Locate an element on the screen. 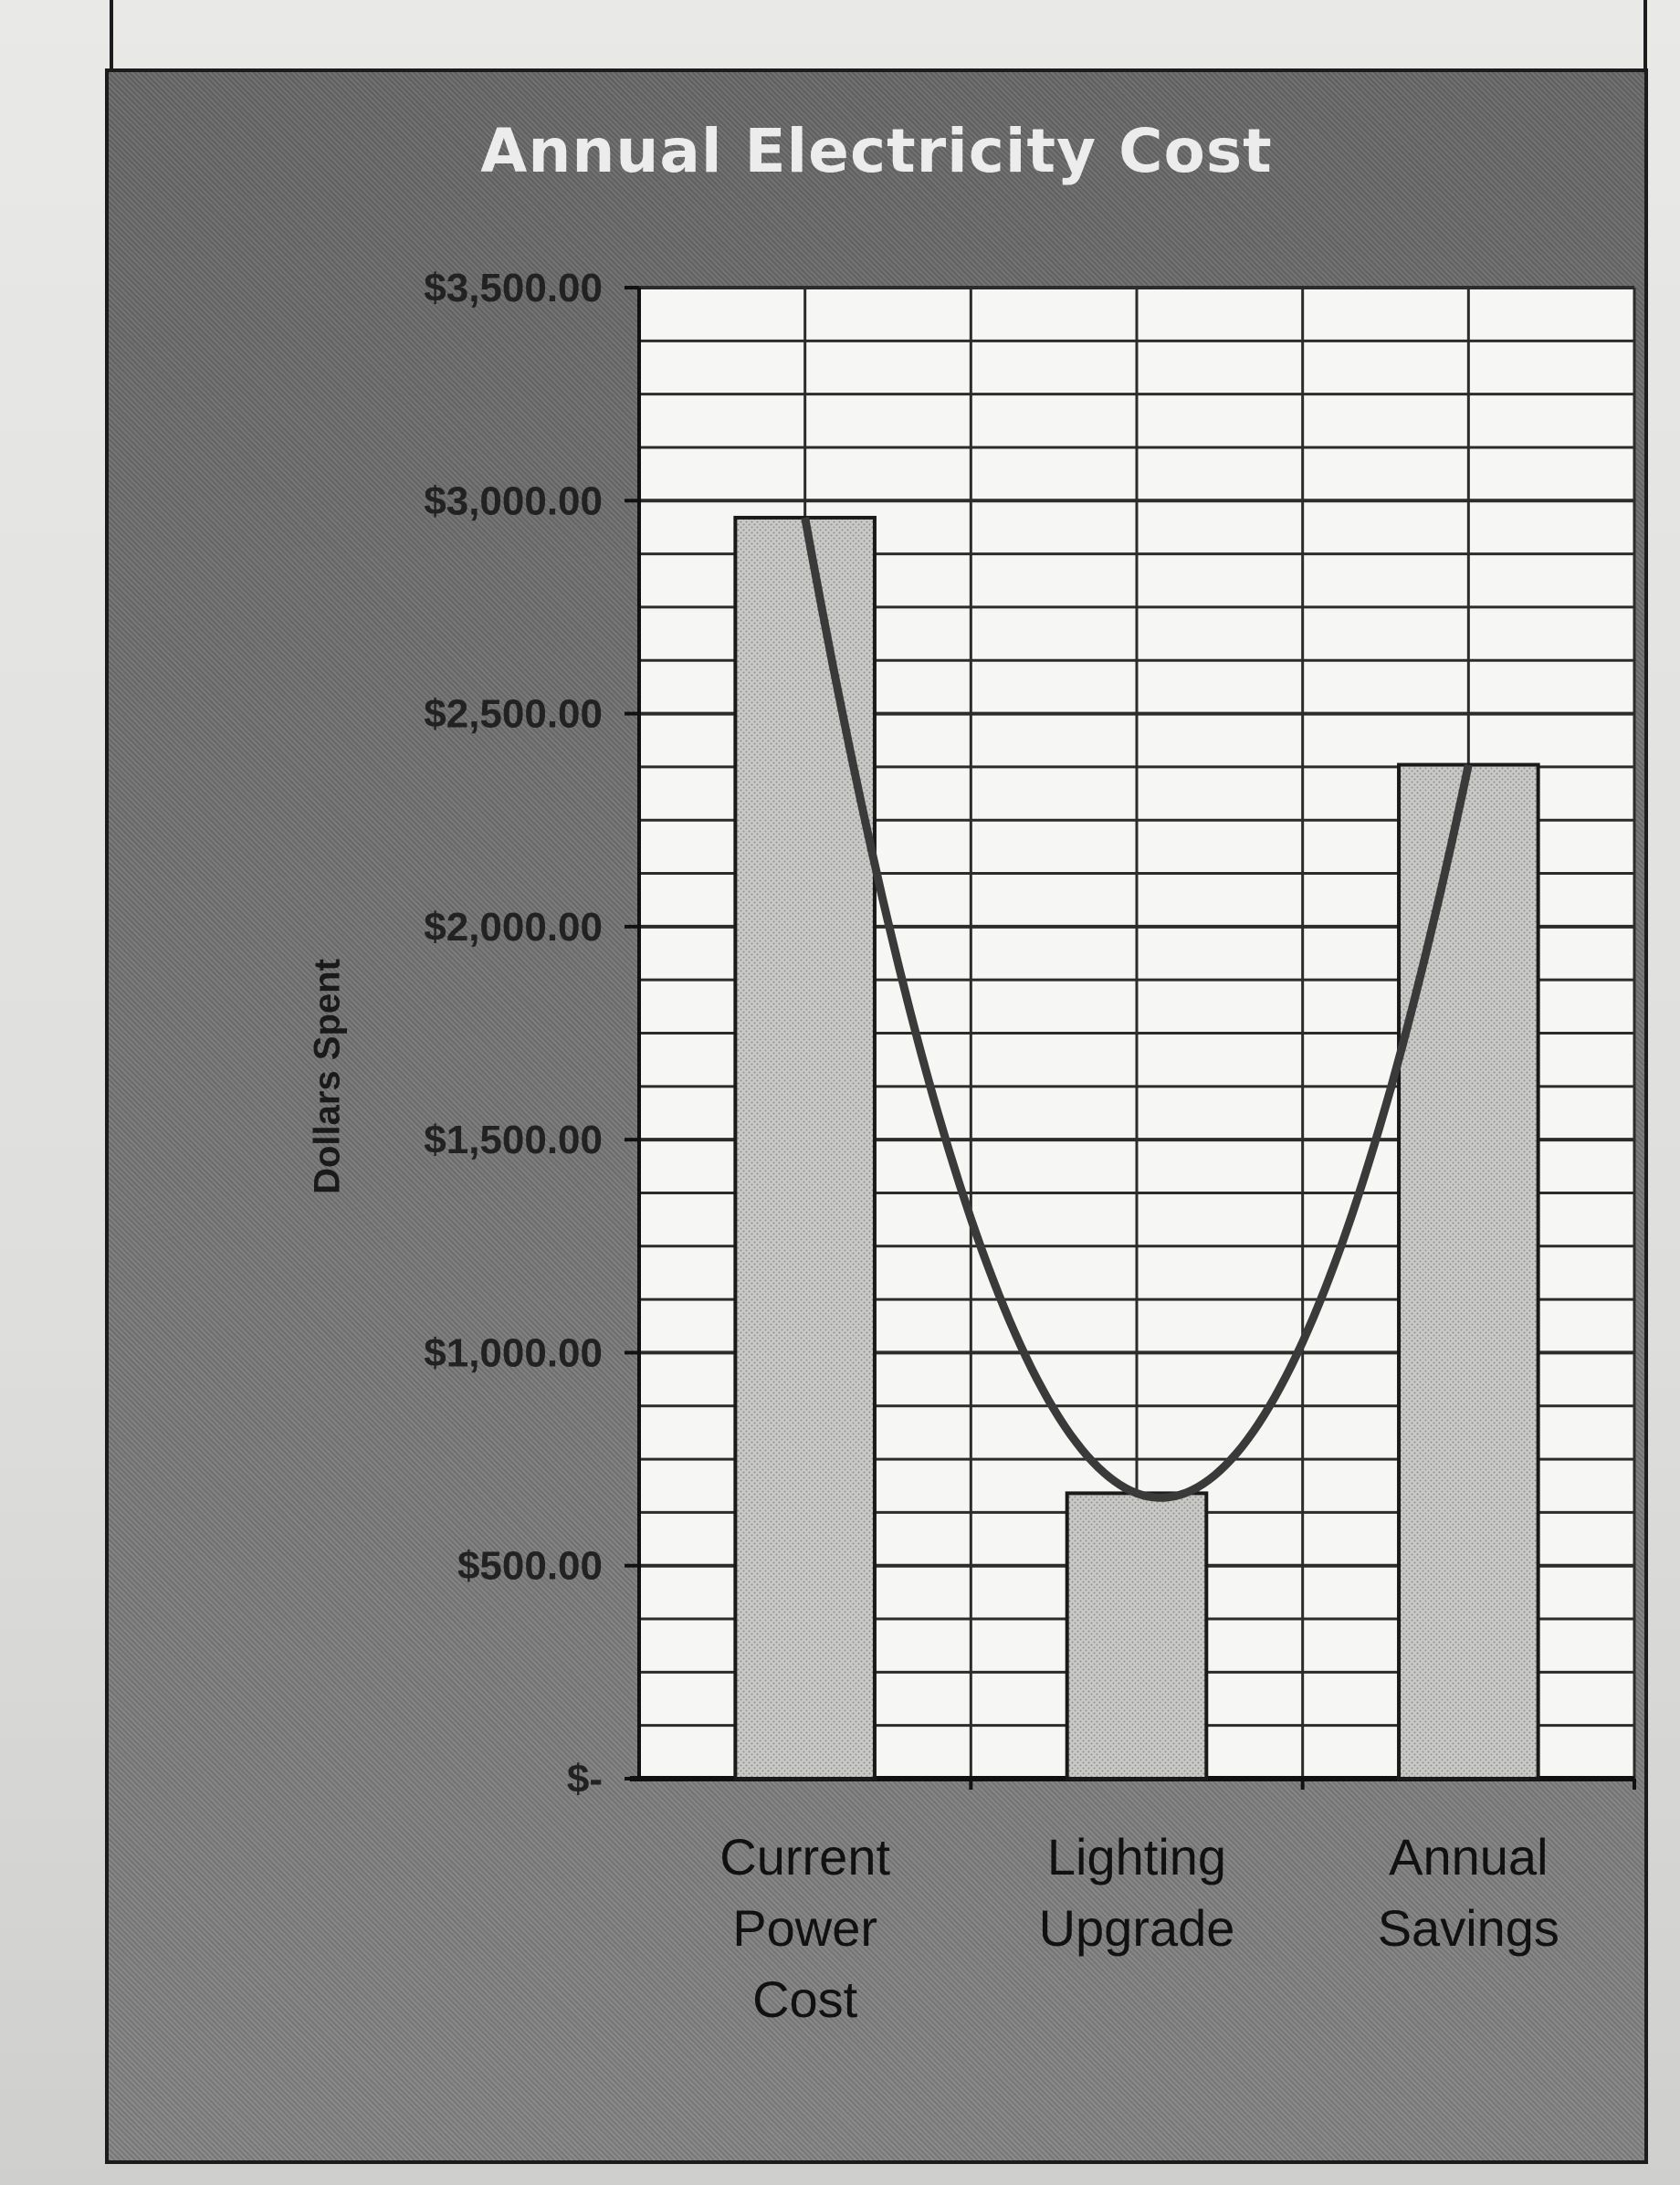 Image resolution: width=1680 pixels, height=2185 pixels. y-tick-label: $3,000.00 is located at coordinates (513, 501).